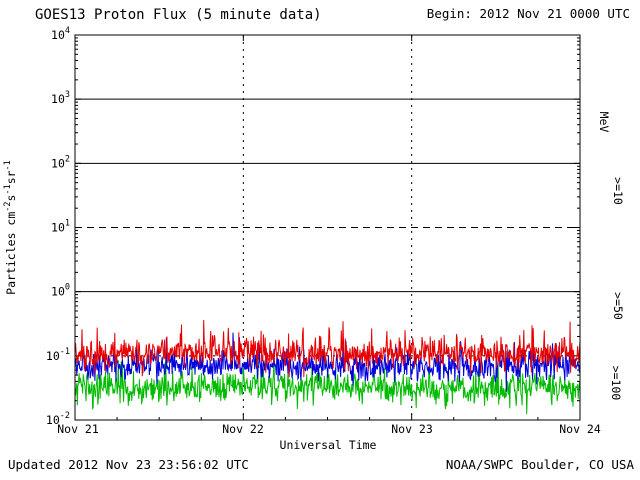 This screenshot has width=640, height=480. I want to click on right-label-ge100: >=100, so click(616, 383).